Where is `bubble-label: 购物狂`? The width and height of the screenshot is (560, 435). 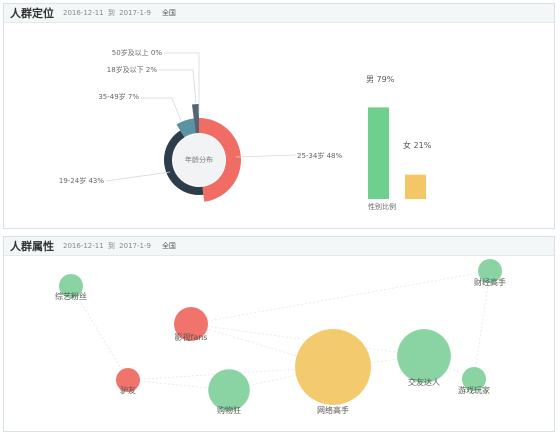 bubble-label: 购物狂 is located at coordinates (229, 410).